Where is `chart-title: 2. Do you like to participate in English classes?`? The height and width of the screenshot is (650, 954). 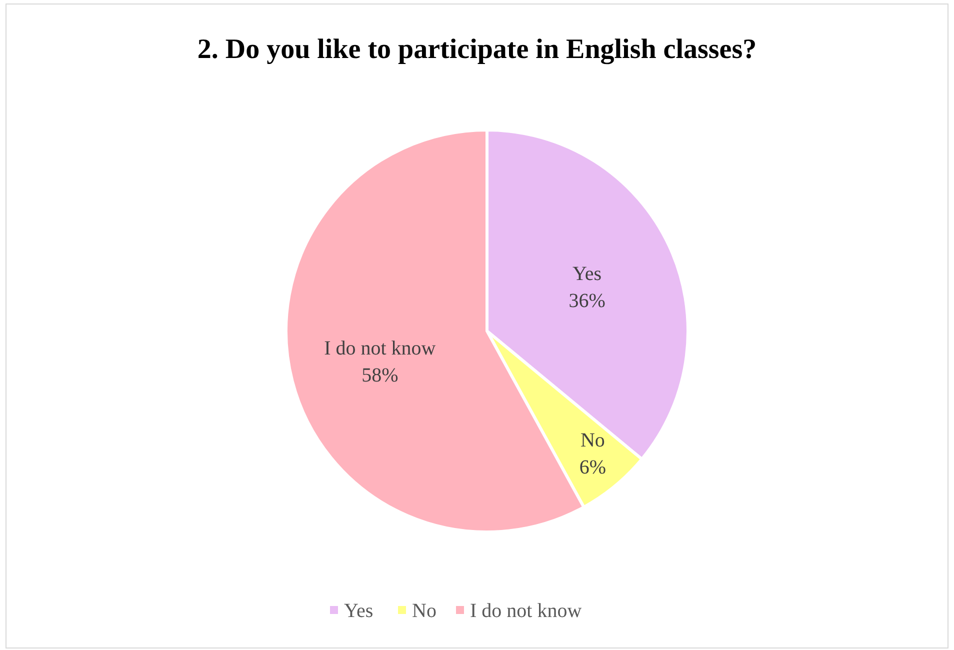 chart-title: 2. Do you like to participate in English classes? is located at coordinates (477, 49).